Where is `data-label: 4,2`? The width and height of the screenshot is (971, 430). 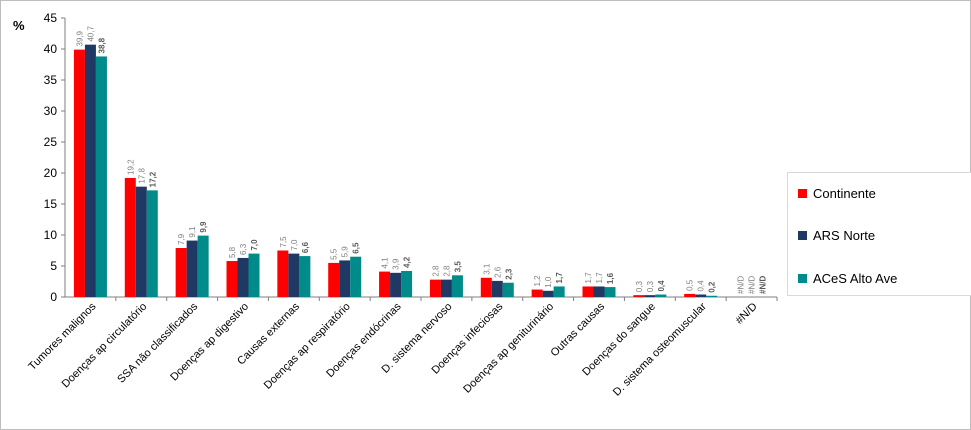
data-label: 4,2 is located at coordinates (407, 262).